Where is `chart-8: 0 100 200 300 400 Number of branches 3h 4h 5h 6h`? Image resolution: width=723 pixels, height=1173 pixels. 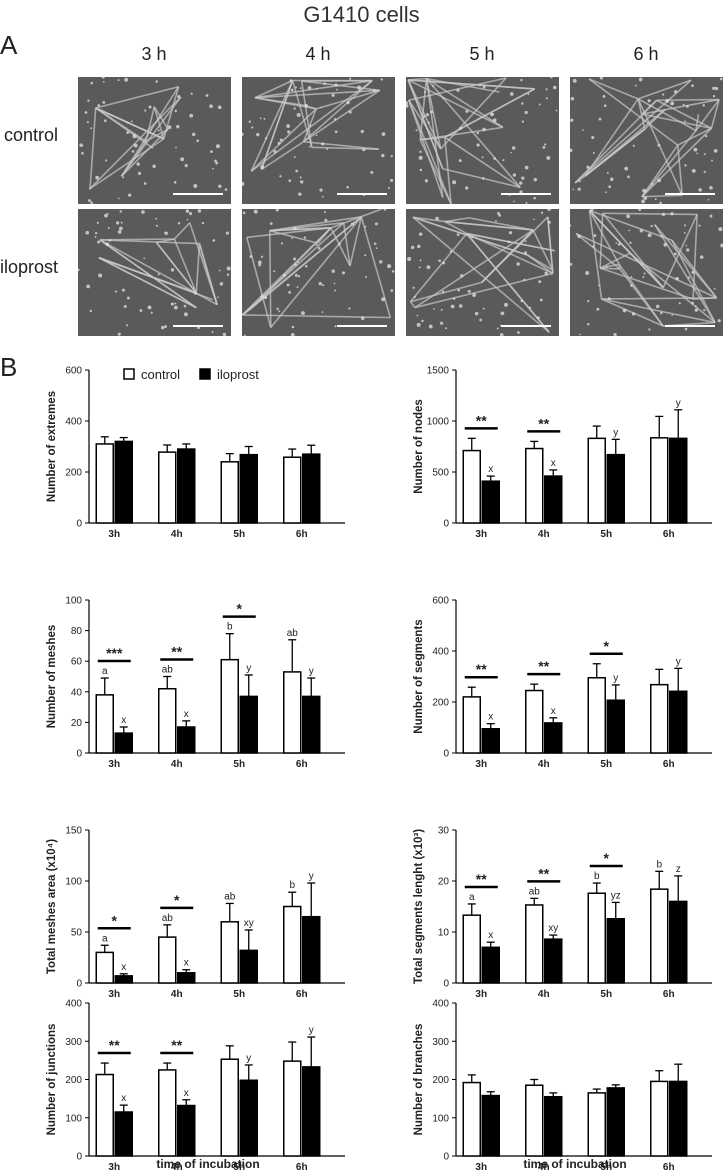 chart-8: 0 100 200 300 400 Number of branches 3h 4h 5h 6h is located at coordinates (562, 1086).